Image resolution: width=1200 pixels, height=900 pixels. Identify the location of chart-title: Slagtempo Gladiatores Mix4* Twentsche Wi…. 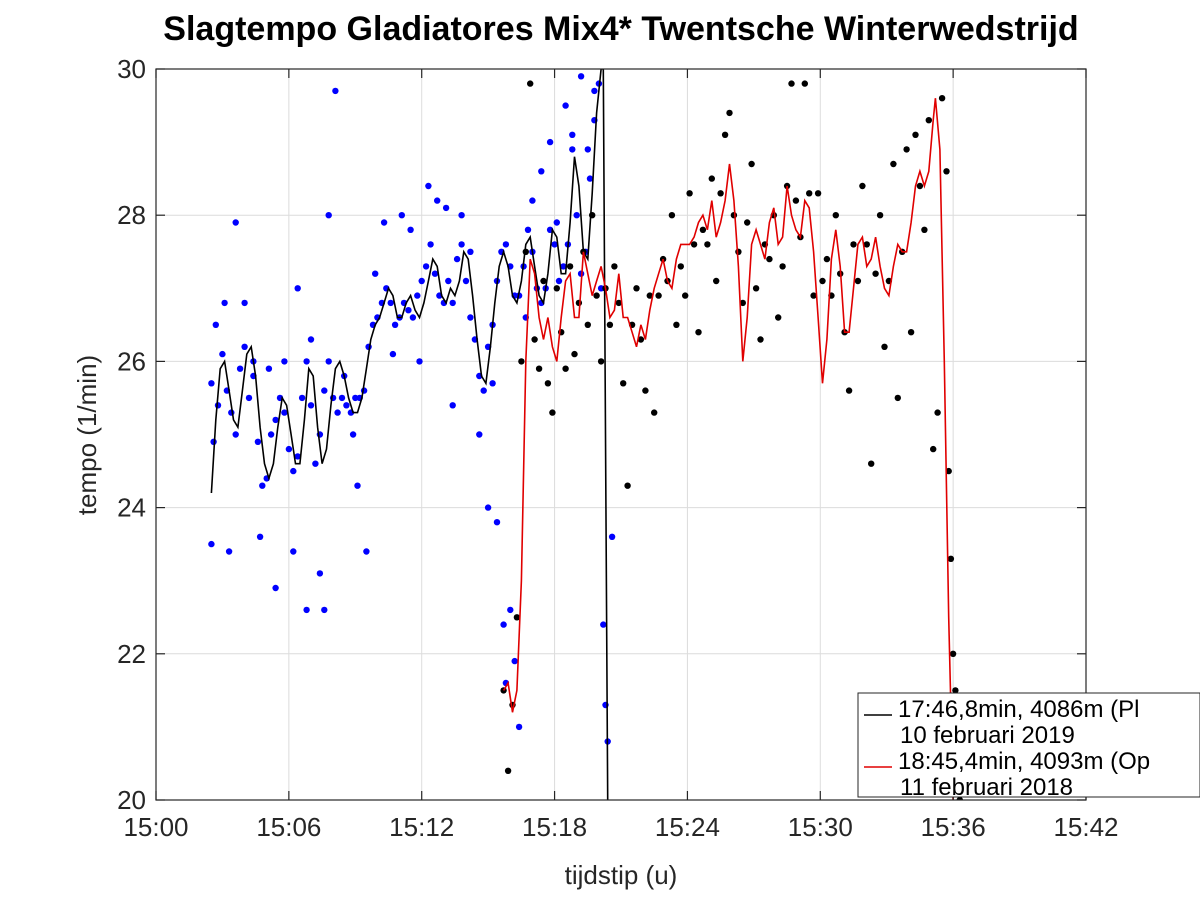
(620, 29).